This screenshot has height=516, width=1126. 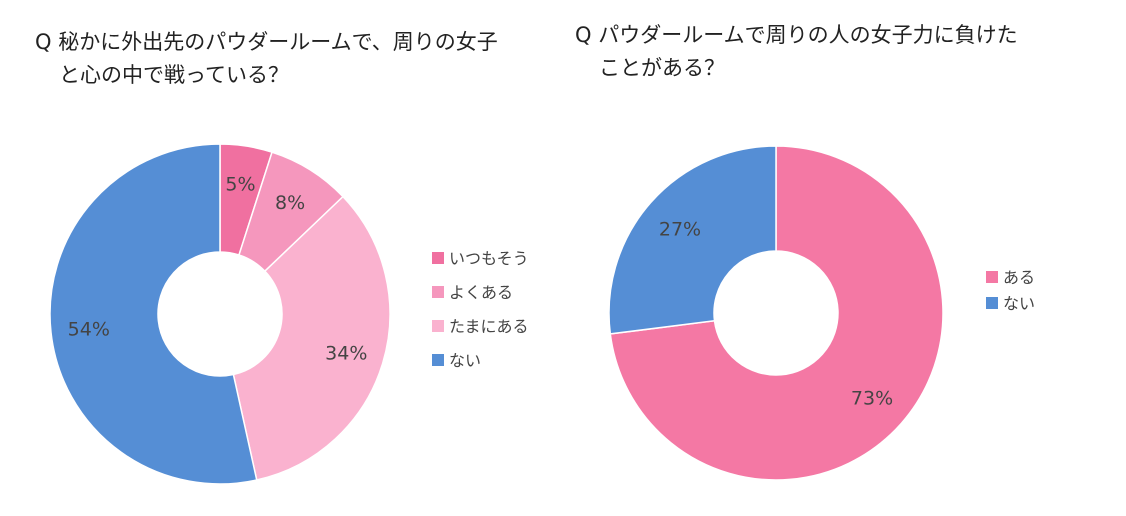 I want to click on chart-2-title-line-1: Q パウダールームで周りの人の女子力に負けた, so click(x=796, y=35).